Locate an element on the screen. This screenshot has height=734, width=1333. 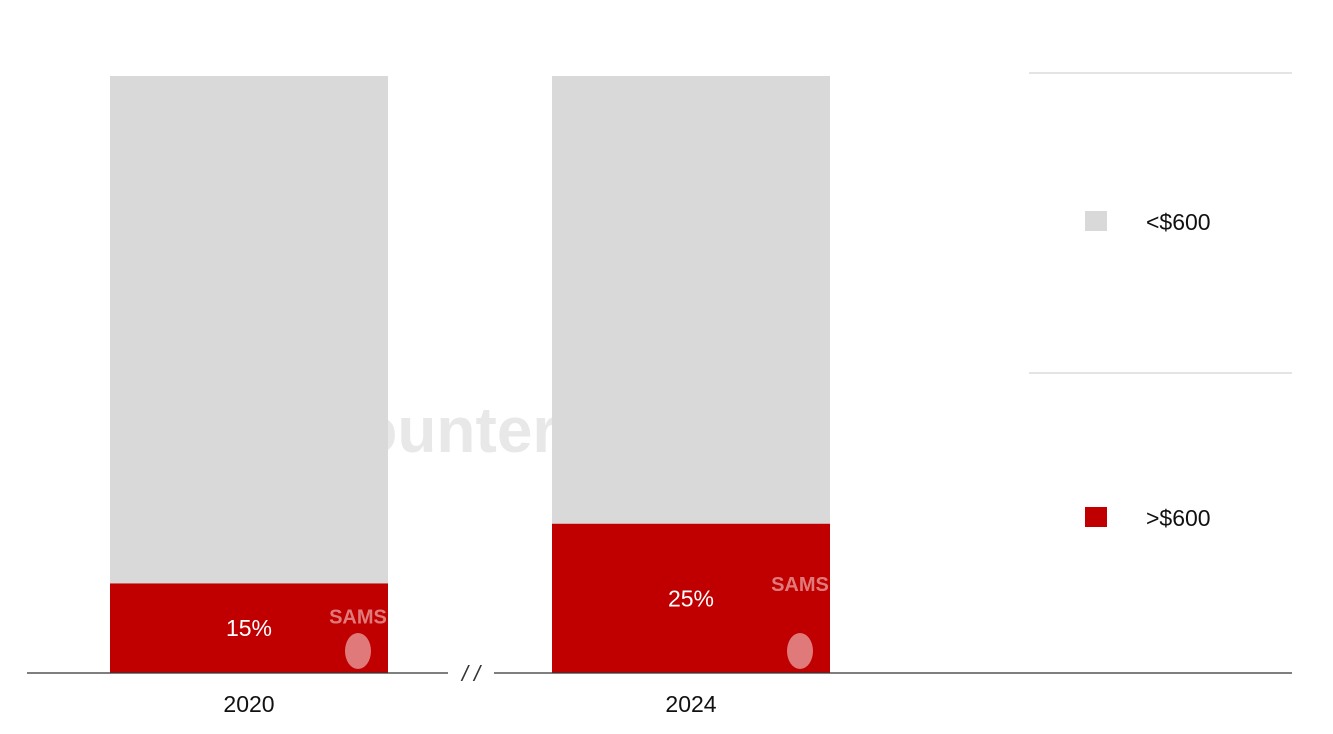
bar-over-600-2024 is located at coordinates (691, 598).